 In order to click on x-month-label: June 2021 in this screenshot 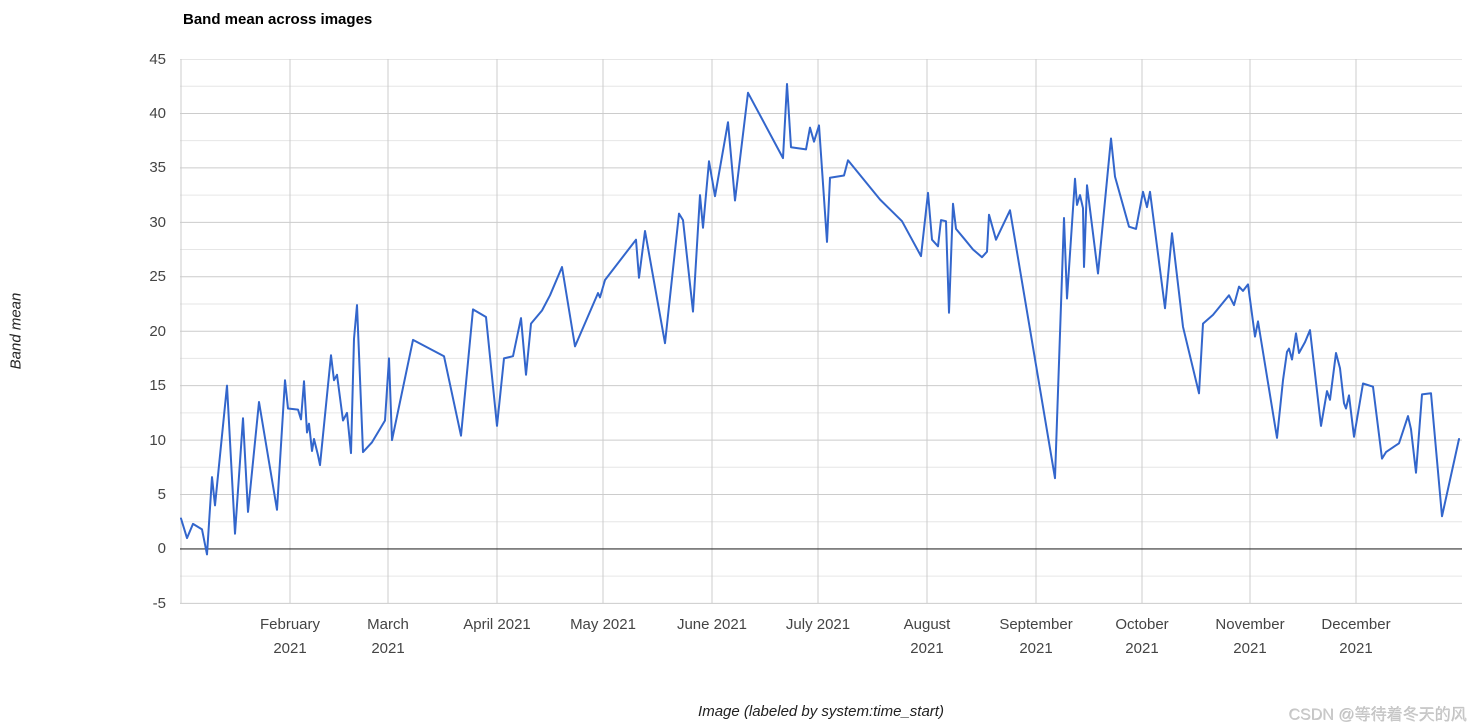, I will do `click(712, 625)`.